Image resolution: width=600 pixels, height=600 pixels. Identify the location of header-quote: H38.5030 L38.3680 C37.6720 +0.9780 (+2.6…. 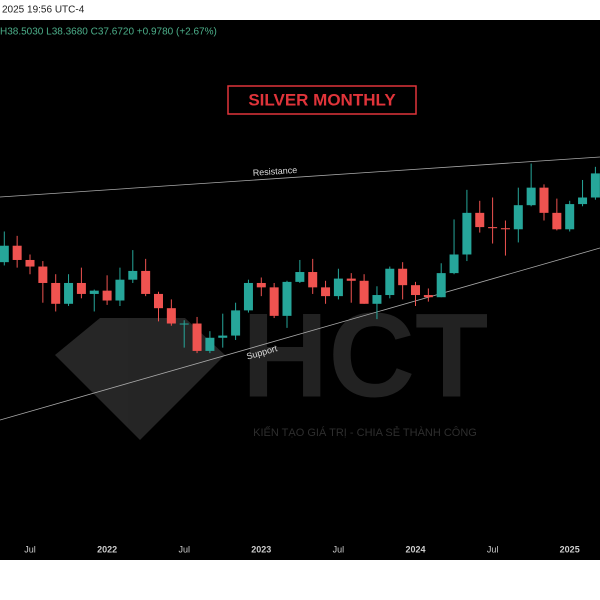
(108, 32).